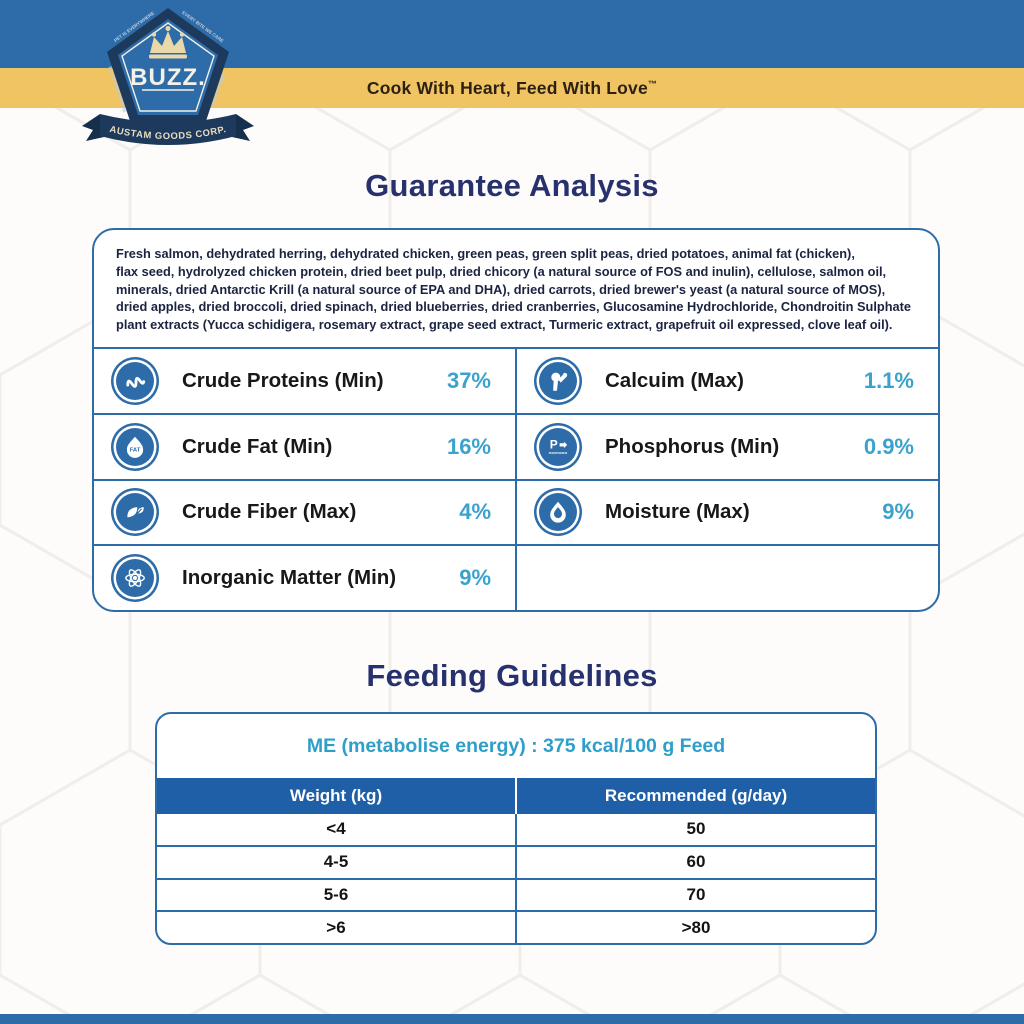 This screenshot has height=1024, width=1024. I want to click on nutrient-label: Crude Proteins (Min), so click(283, 380).